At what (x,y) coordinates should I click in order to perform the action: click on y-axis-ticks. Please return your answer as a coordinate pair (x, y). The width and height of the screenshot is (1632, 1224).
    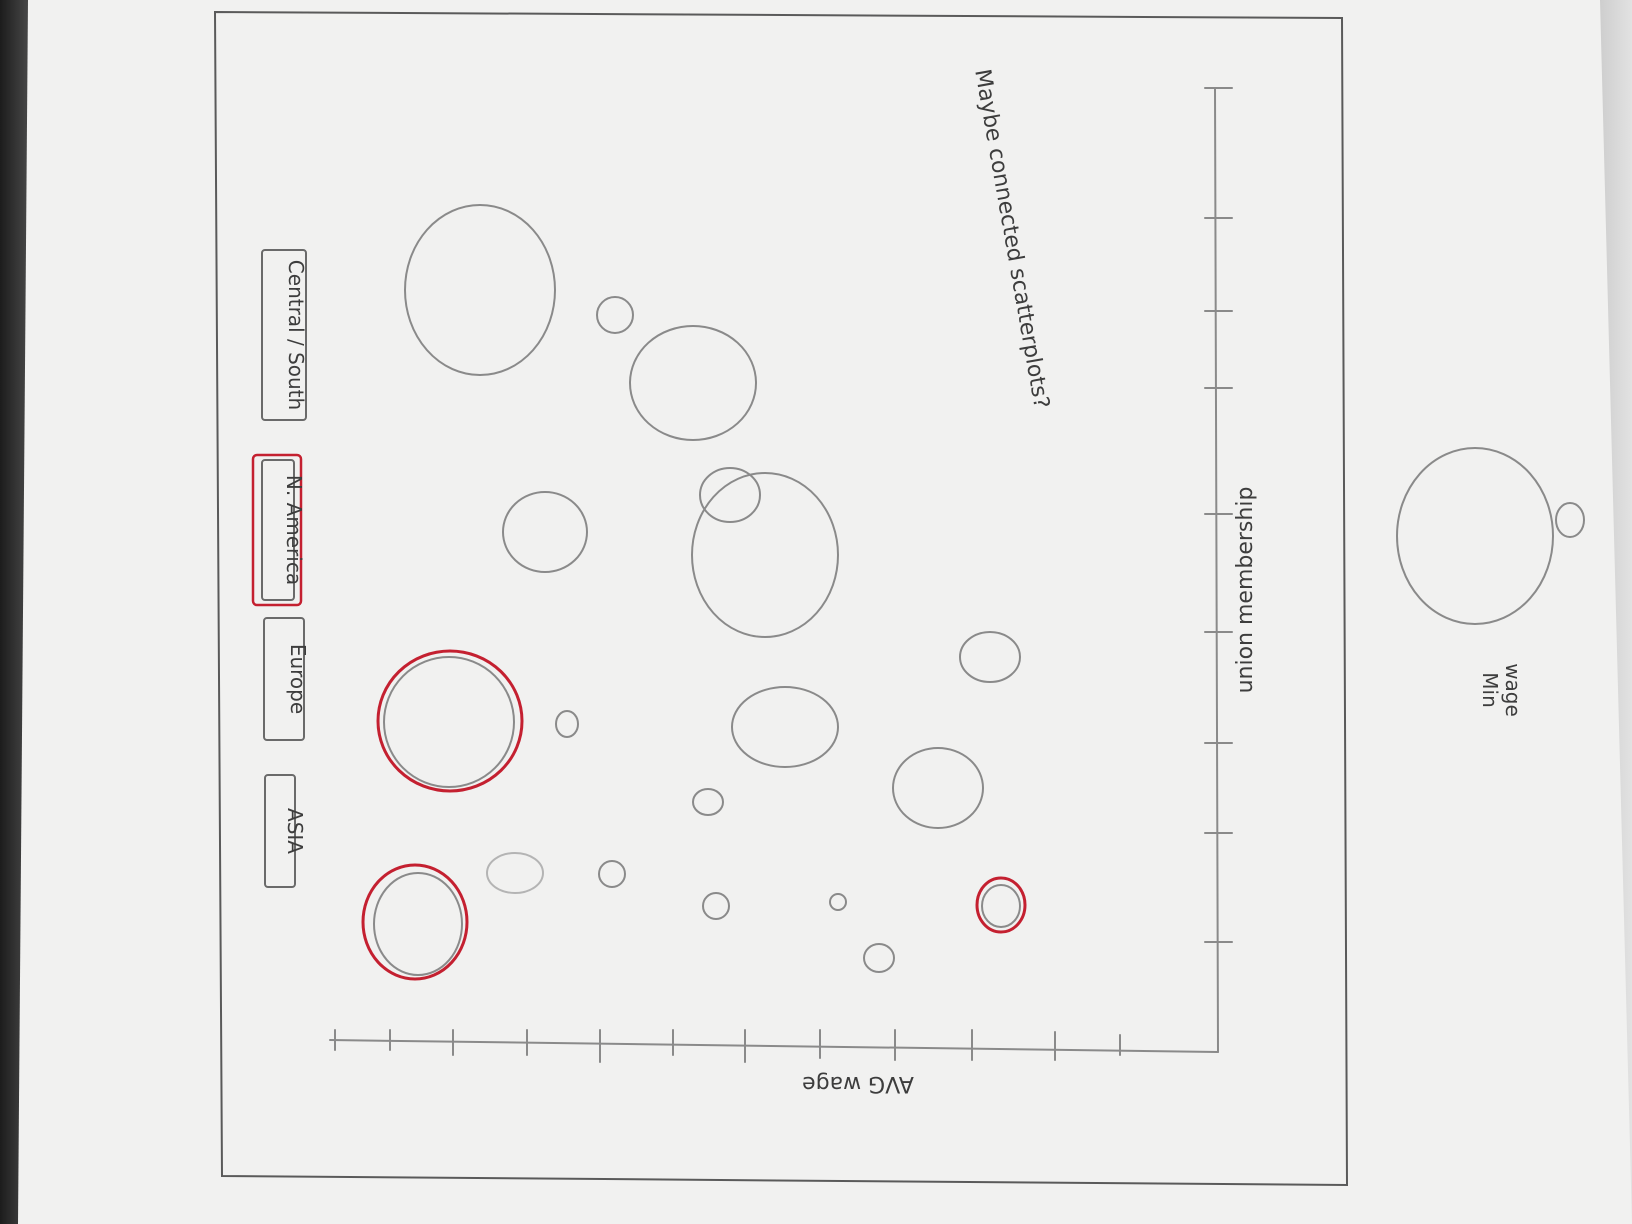
    Looking at the image, I should click on (727, 1046).